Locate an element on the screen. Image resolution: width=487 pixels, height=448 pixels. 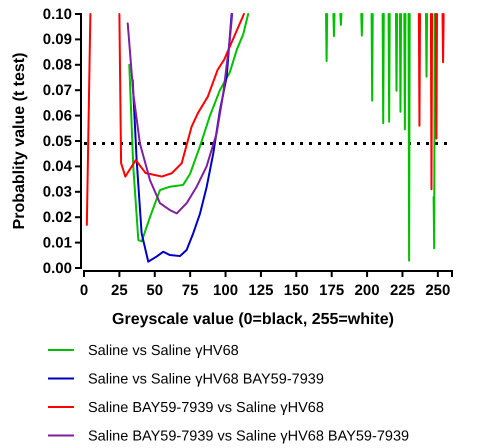
x-tick-label: 50 is located at coordinates (155, 290).